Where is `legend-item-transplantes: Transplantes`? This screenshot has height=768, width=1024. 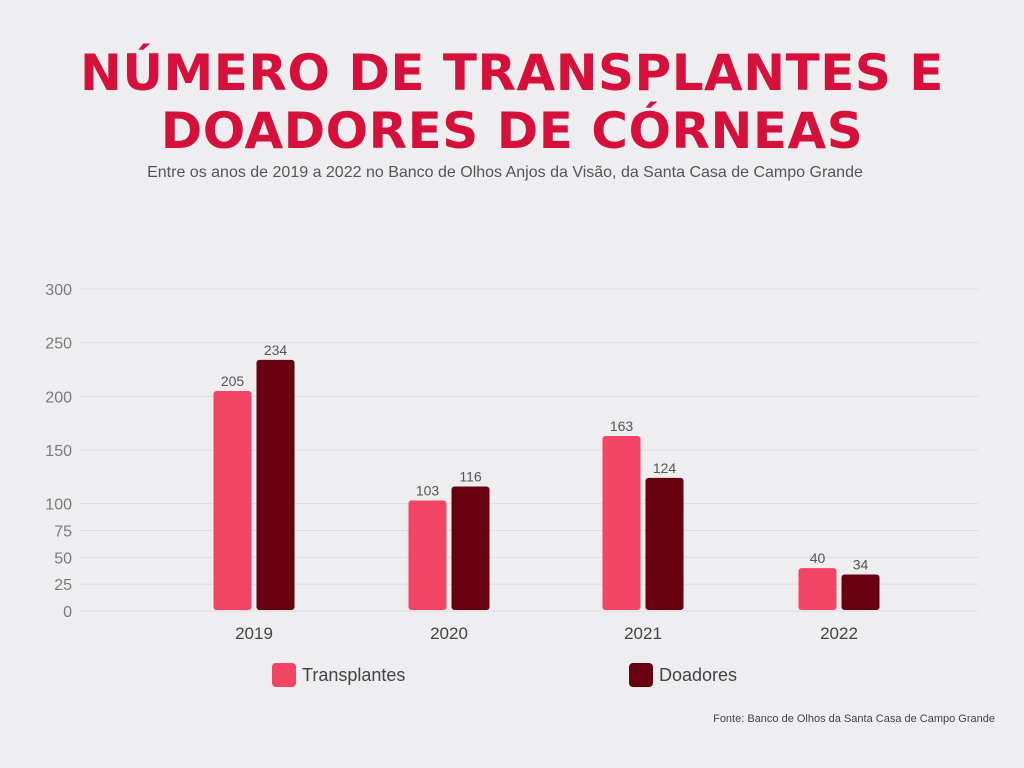
legend-item-transplantes: Transplantes is located at coordinates (338, 675).